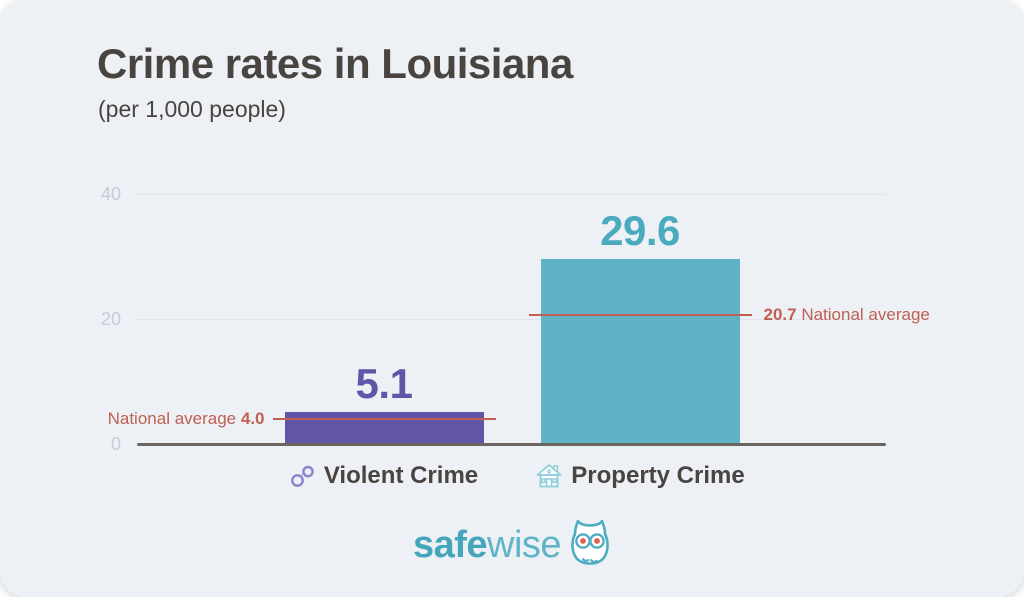  Describe the element at coordinates (640, 230) in the screenshot. I see `bar-value-property: 29.6` at that location.